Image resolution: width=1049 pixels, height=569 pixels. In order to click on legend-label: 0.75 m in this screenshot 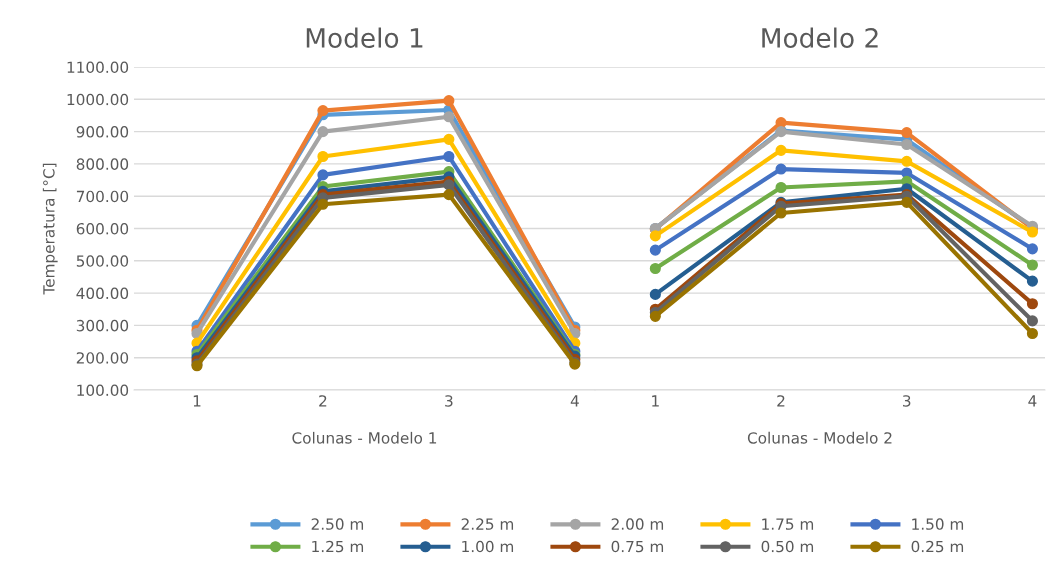, I will do `click(637, 546)`.